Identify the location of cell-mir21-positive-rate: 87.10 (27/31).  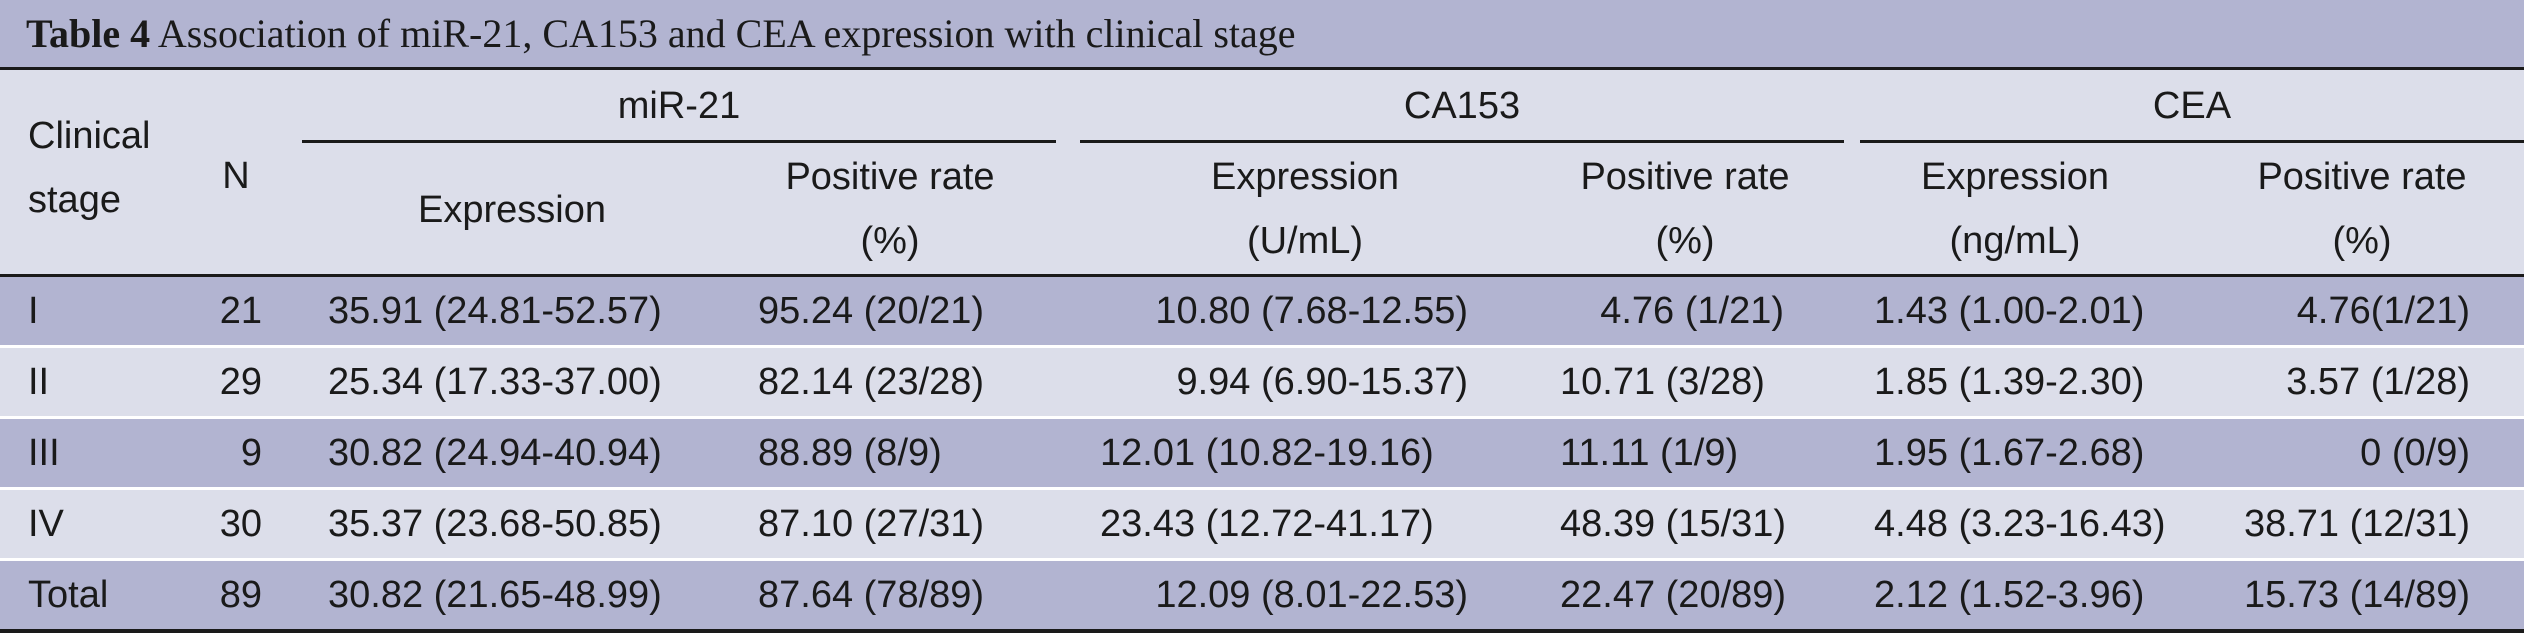
(871, 524).